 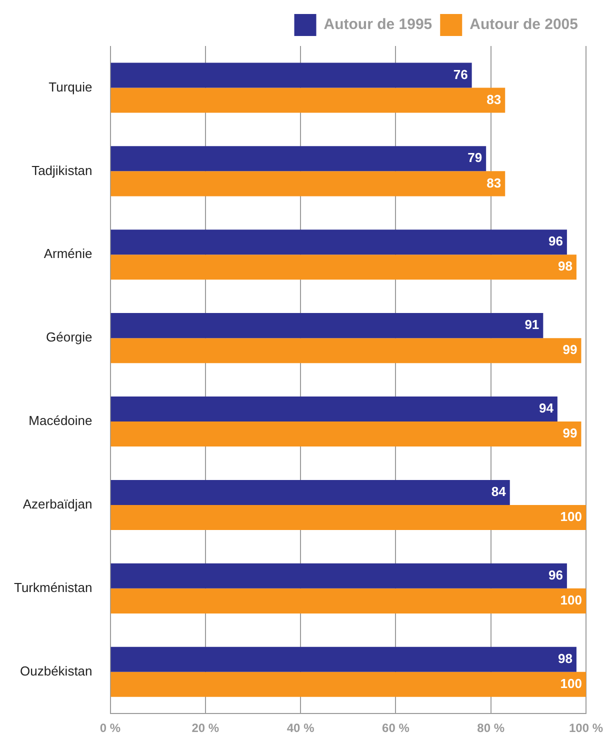 What do you see at coordinates (60, 420) in the screenshot?
I see `y-tick-label: Macédoine` at bounding box center [60, 420].